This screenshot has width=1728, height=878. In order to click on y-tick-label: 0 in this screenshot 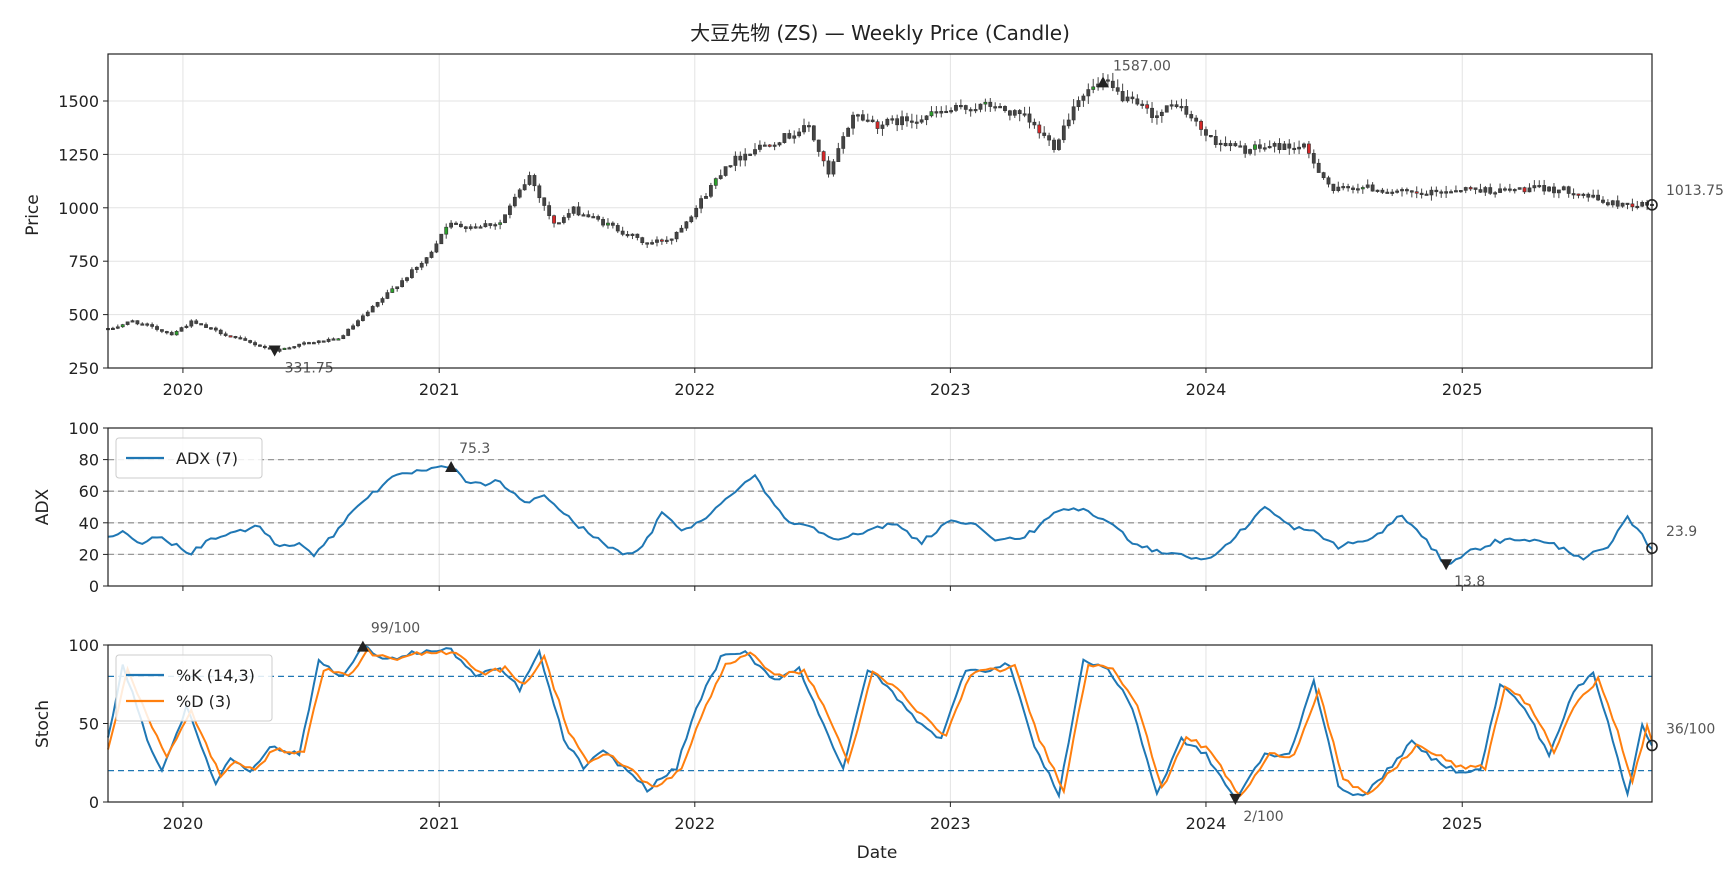, I will do `click(94, 802)`.